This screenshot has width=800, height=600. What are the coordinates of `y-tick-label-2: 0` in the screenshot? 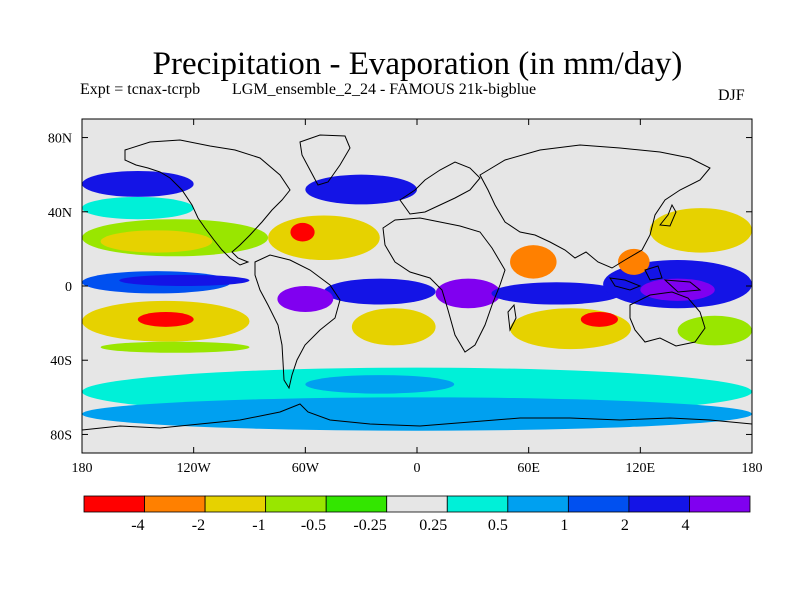 It's located at (68, 287).